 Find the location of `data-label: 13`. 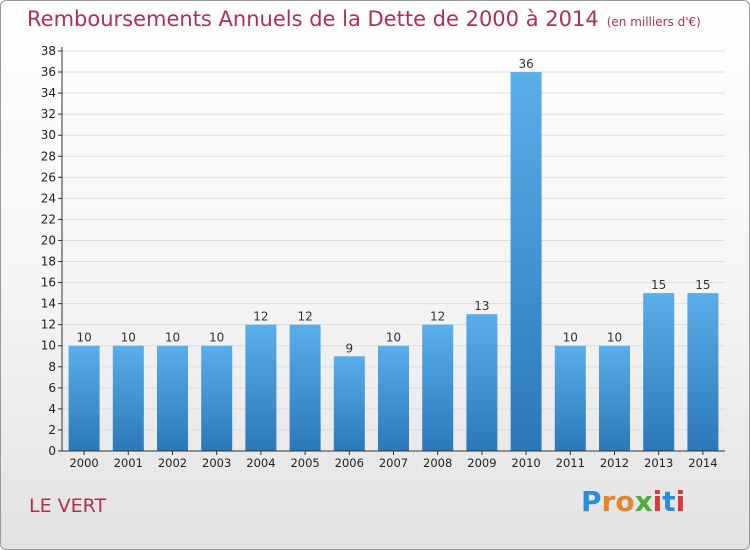

data-label: 13 is located at coordinates (481, 306).